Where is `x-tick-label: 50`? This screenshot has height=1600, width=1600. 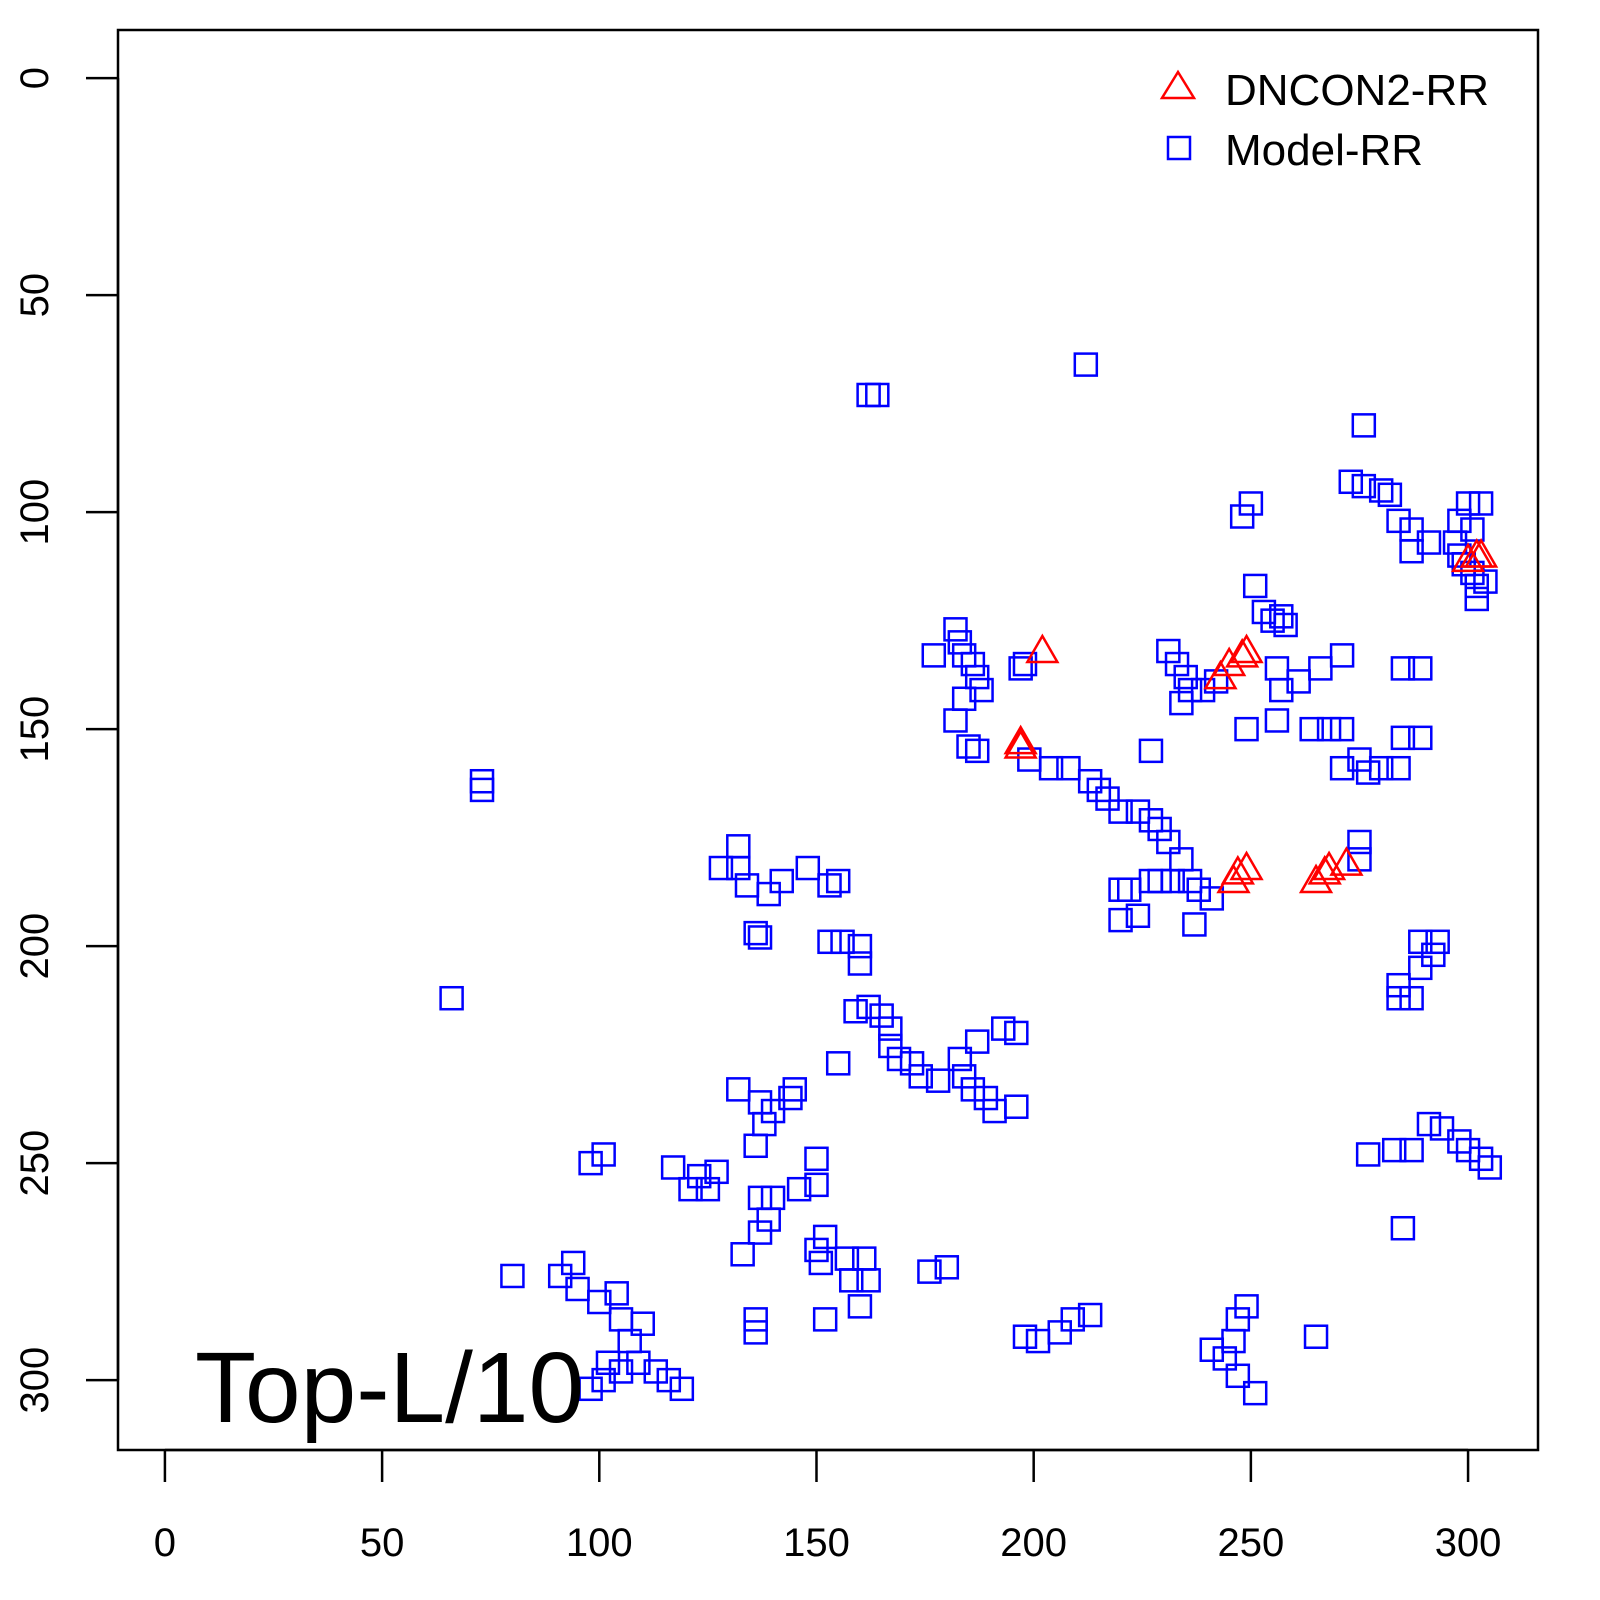
x-tick-label: 50 is located at coordinates (382, 1543).